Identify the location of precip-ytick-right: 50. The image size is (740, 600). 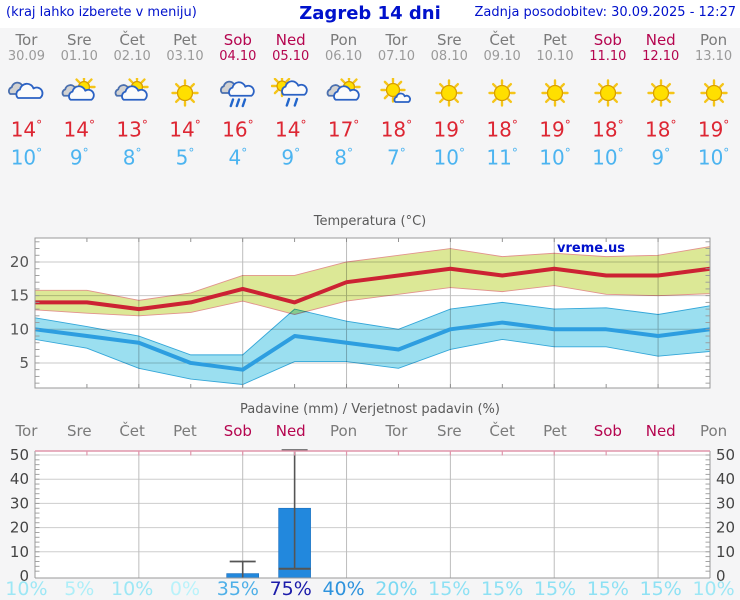
(725, 455).